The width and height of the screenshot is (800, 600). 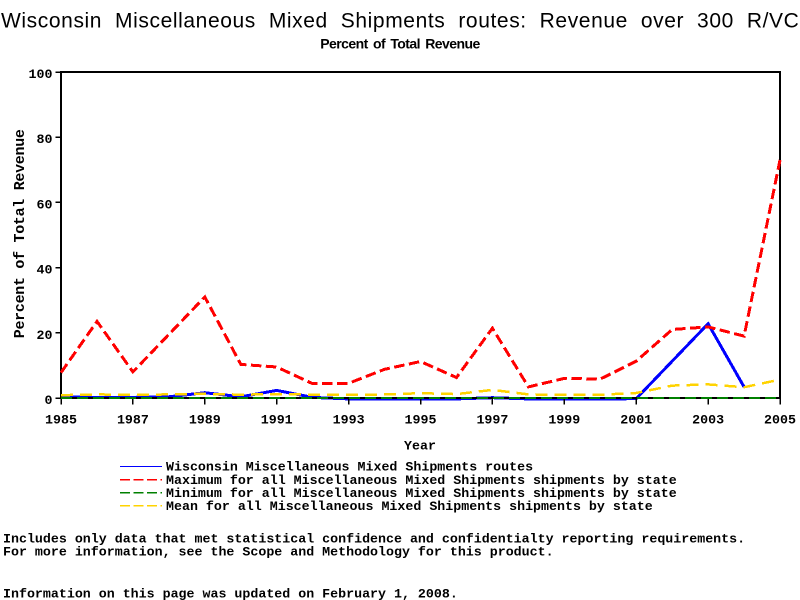 What do you see at coordinates (349, 420) in the screenshot?
I see `svg-text: 1993` at bounding box center [349, 420].